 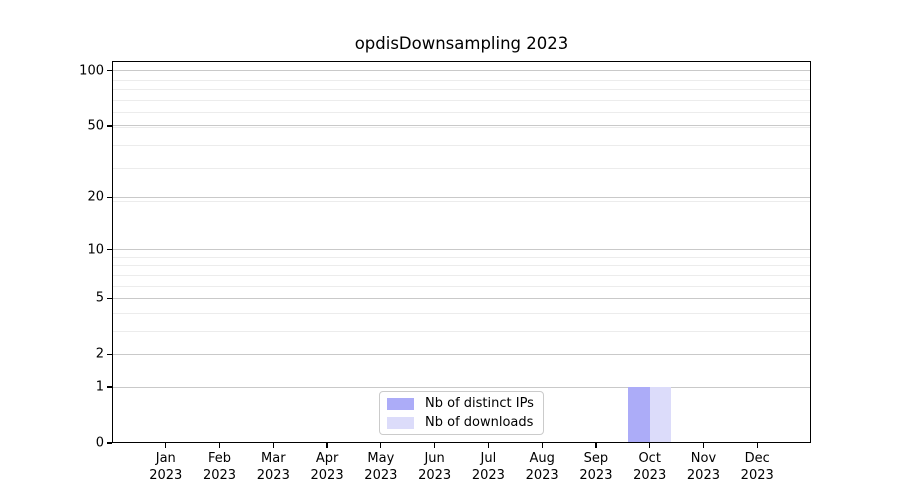 I want to click on x-tick-label: Jul 2023, so click(x=488, y=467).